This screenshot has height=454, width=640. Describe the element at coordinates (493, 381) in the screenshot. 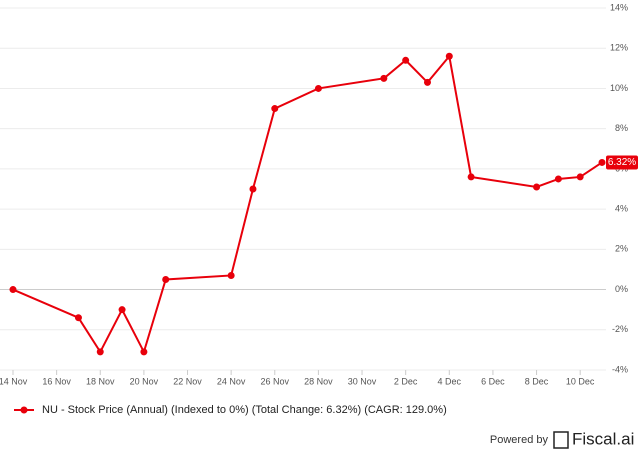

I see `x-tick-label: 6 Dec` at that location.